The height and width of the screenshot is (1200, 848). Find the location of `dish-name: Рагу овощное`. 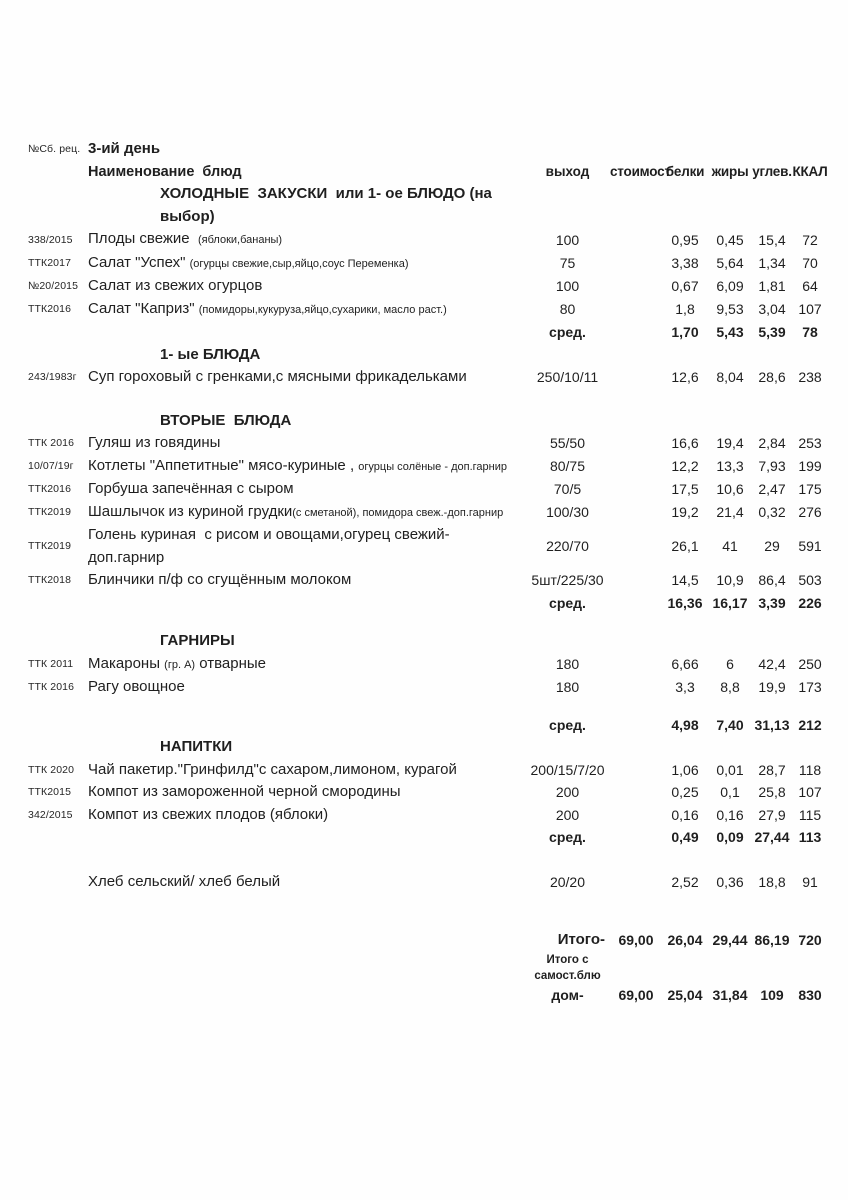

dish-name: Рагу овощное is located at coordinates (306, 687).